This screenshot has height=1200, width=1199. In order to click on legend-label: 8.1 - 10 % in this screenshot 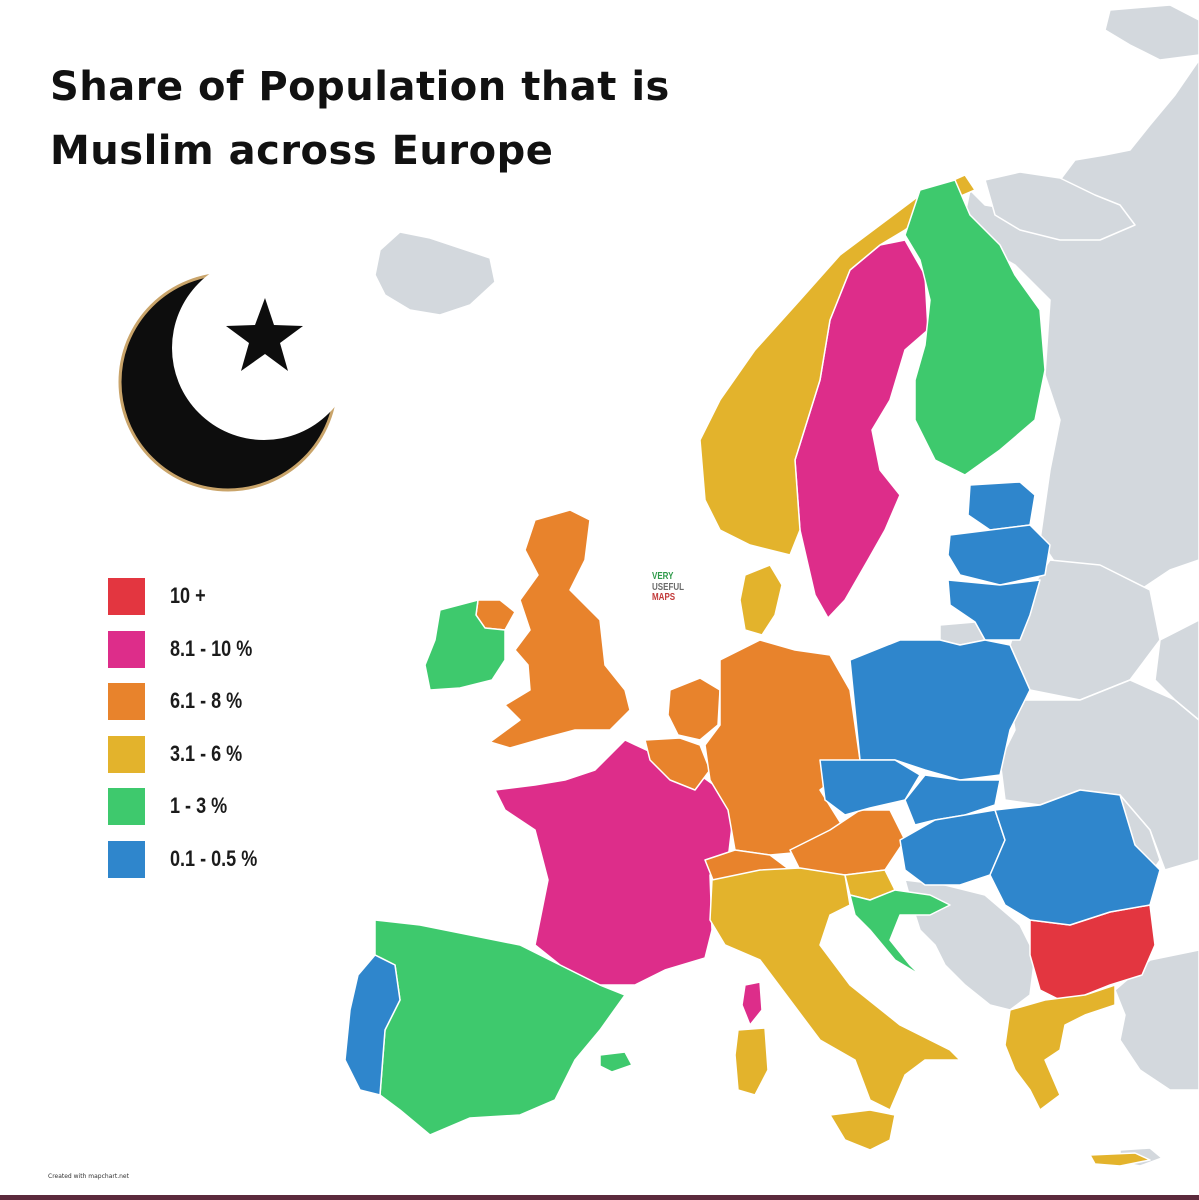, I will do `click(211, 648)`.